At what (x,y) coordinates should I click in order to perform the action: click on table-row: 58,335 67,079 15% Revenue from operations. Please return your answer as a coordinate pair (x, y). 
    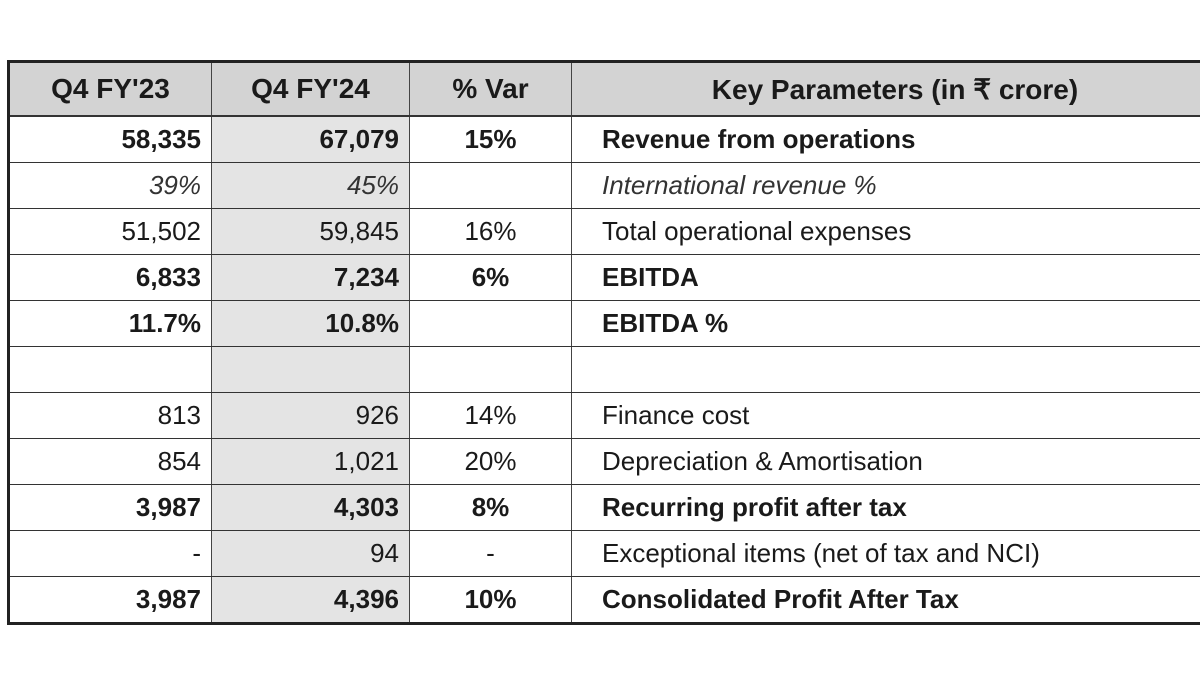
    Looking at the image, I should click on (604, 139).